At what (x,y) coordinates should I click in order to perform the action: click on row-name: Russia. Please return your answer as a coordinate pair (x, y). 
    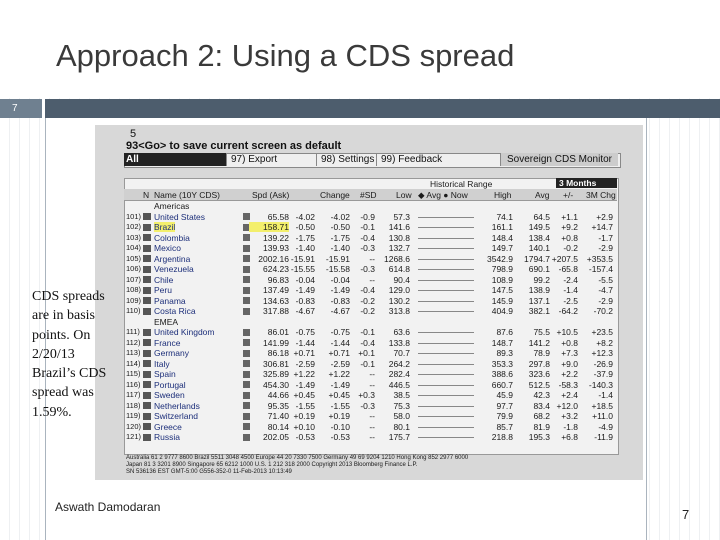
    Looking at the image, I should click on (167, 437).